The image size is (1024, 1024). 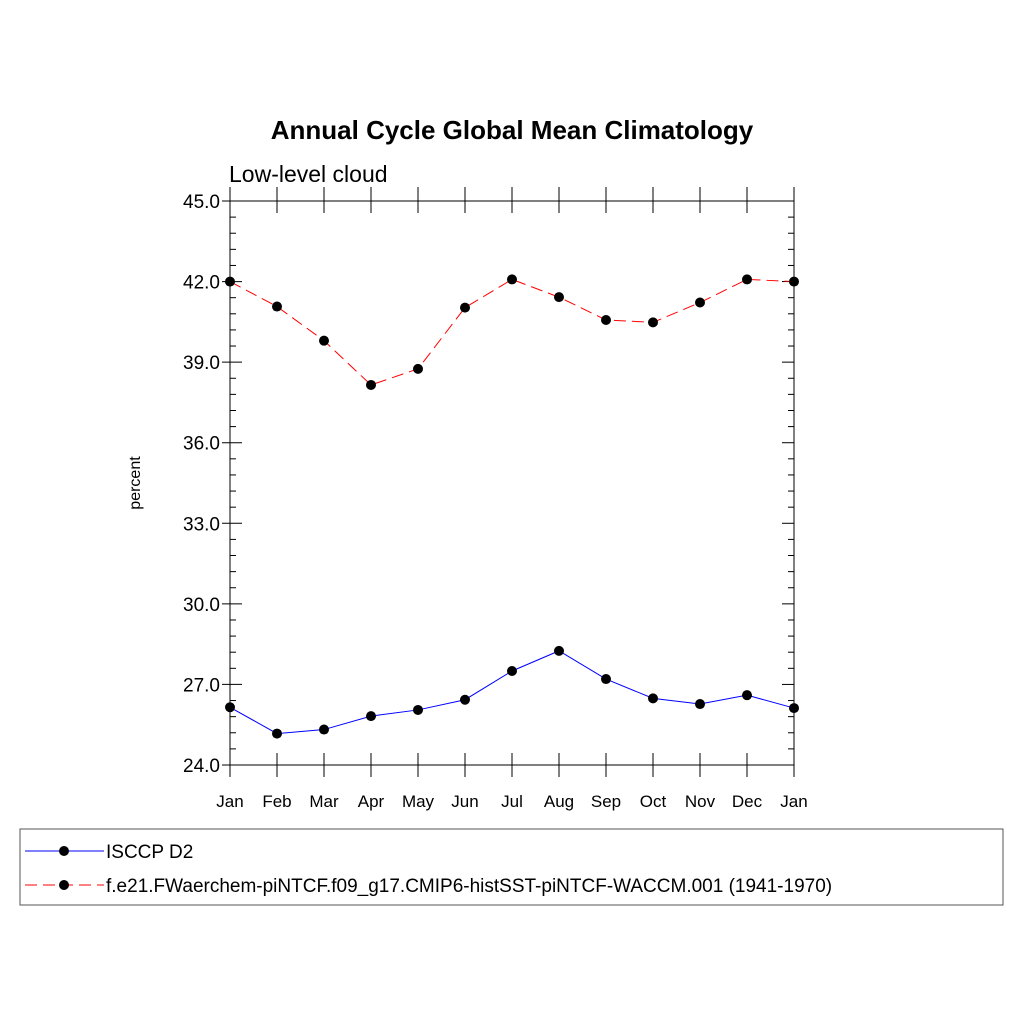 What do you see at coordinates (201, 766) in the screenshot?
I see `y-tick-label: 24.0` at bounding box center [201, 766].